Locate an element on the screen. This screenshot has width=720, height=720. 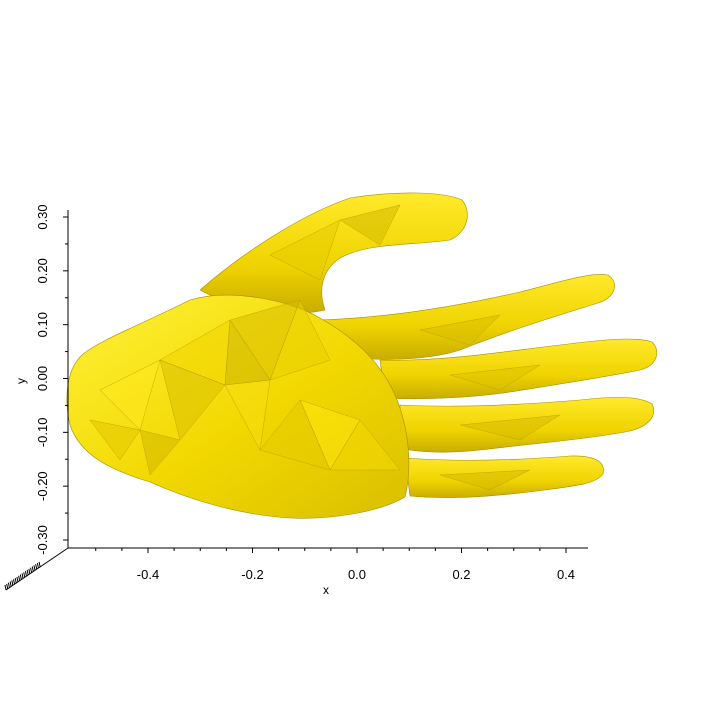
y-axis: 0.30 0.20 0.10 0.00 -0.10 -0.20 -0.30 y is located at coordinates (41, 379).